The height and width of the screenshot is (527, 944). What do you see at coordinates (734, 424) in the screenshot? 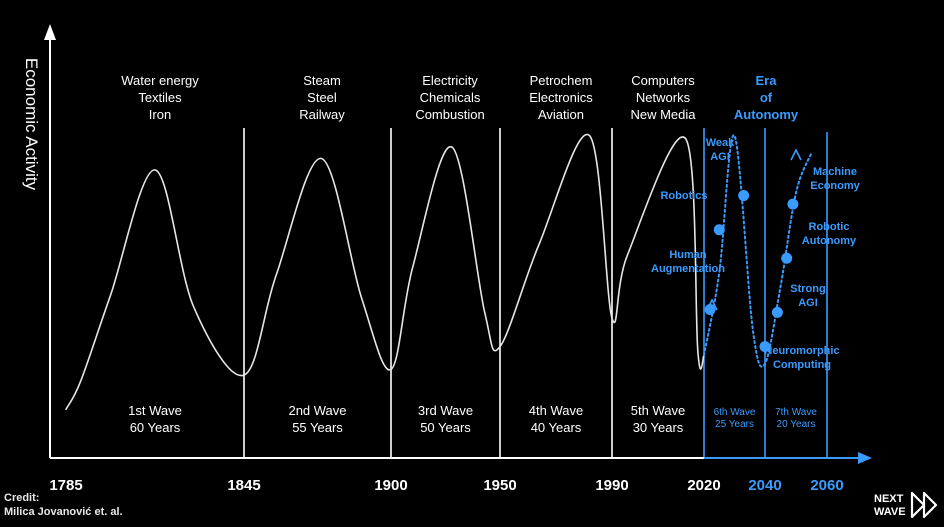
I see `wave-duration: 25 Years` at bounding box center [734, 424].